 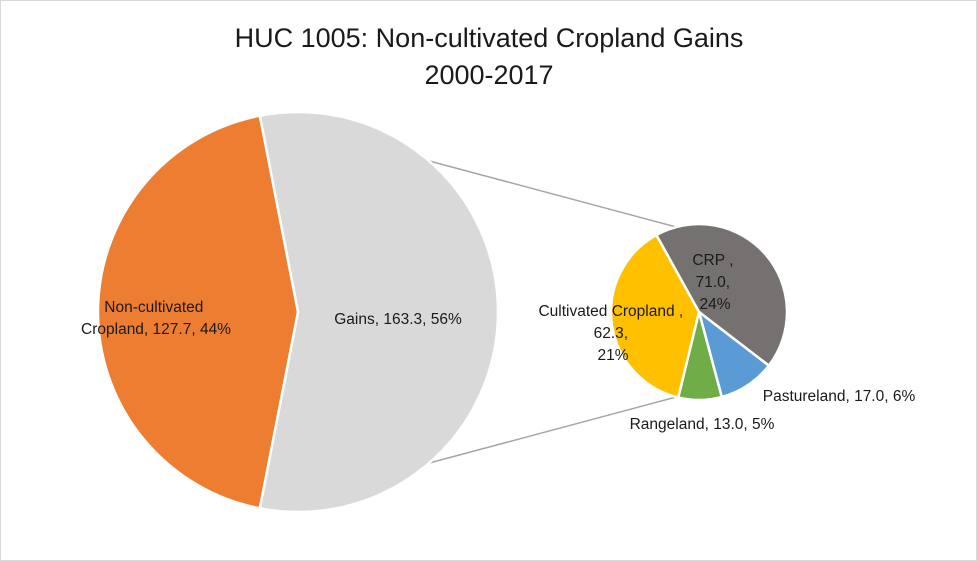 I want to click on secondary-slice-cultivated-cropland, so click(x=655, y=316).